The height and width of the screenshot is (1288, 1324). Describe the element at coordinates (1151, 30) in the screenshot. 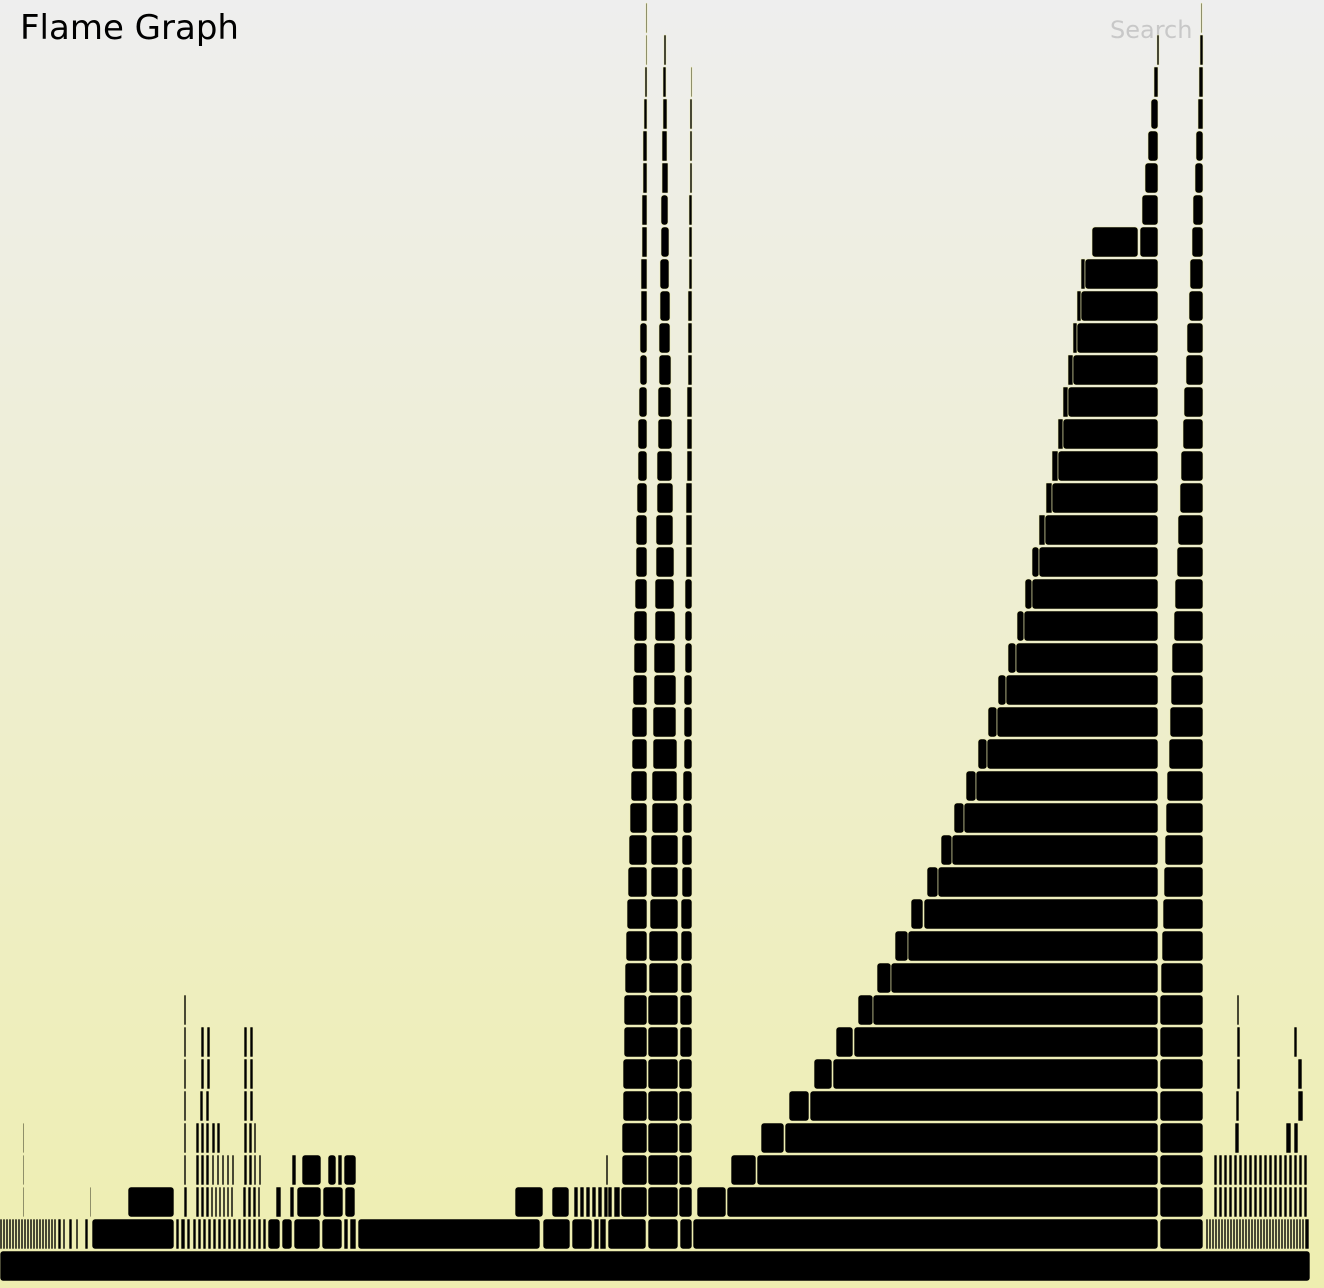

I see `search-button: Search` at that location.